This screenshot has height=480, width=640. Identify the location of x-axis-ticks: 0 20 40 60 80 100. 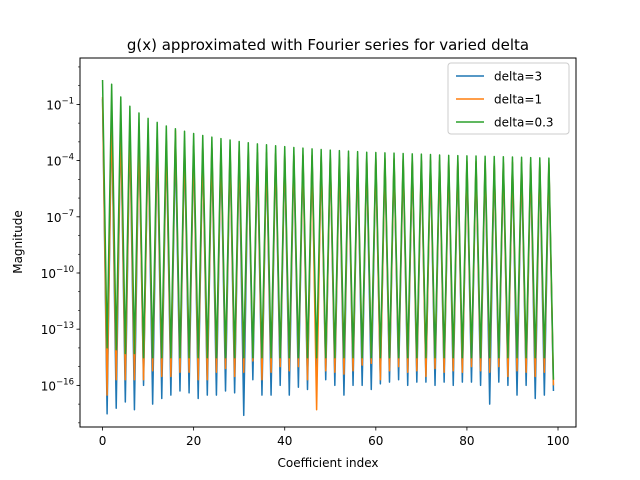
(334, 437).